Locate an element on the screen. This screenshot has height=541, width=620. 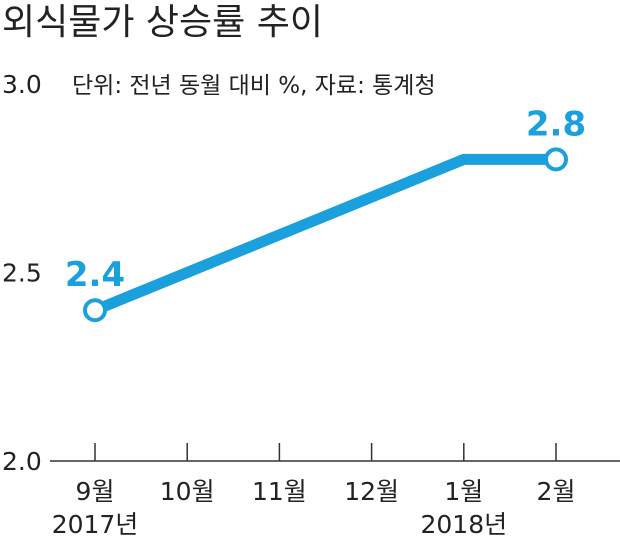
x-axis-ticks is located at coordinates (325, 452).